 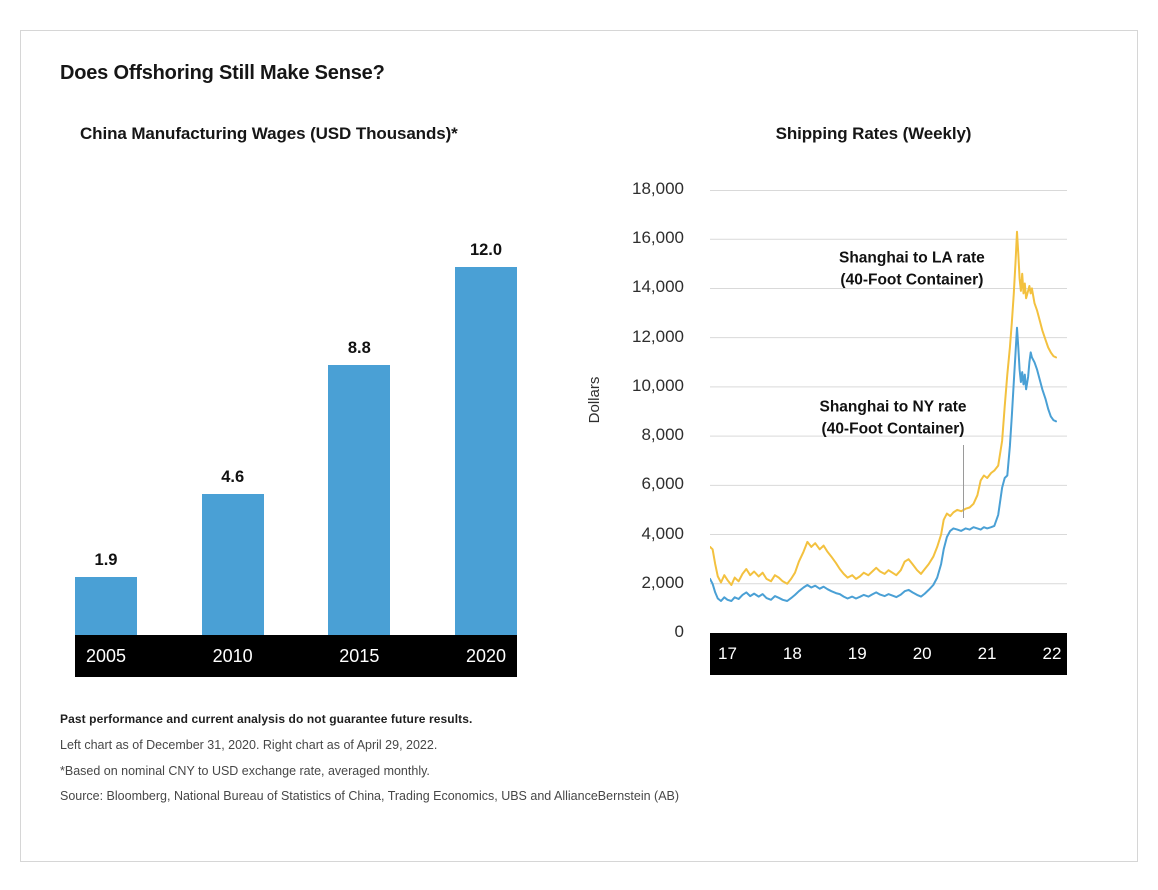 What do you see at coordinates (662, 484) in the screenshot?
I see `y-tick-label: 6,000` at bounding box center [662, 484].